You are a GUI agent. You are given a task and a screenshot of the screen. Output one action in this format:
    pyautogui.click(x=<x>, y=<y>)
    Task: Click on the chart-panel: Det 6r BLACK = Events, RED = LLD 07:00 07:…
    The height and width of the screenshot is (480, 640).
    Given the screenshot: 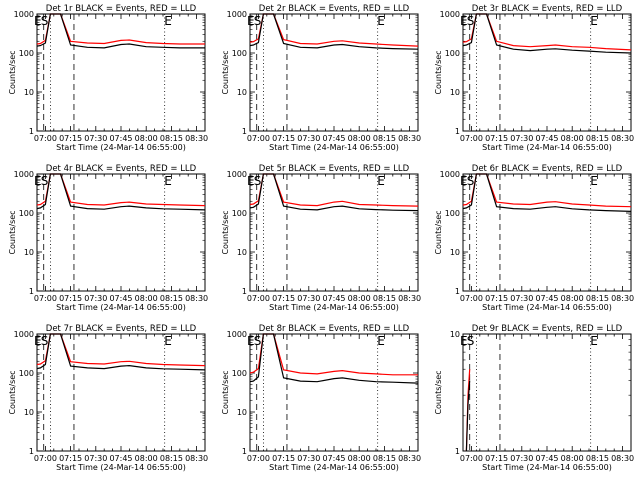 What is the action you would take?
    pyautogui.click(x=532, y=240)
    